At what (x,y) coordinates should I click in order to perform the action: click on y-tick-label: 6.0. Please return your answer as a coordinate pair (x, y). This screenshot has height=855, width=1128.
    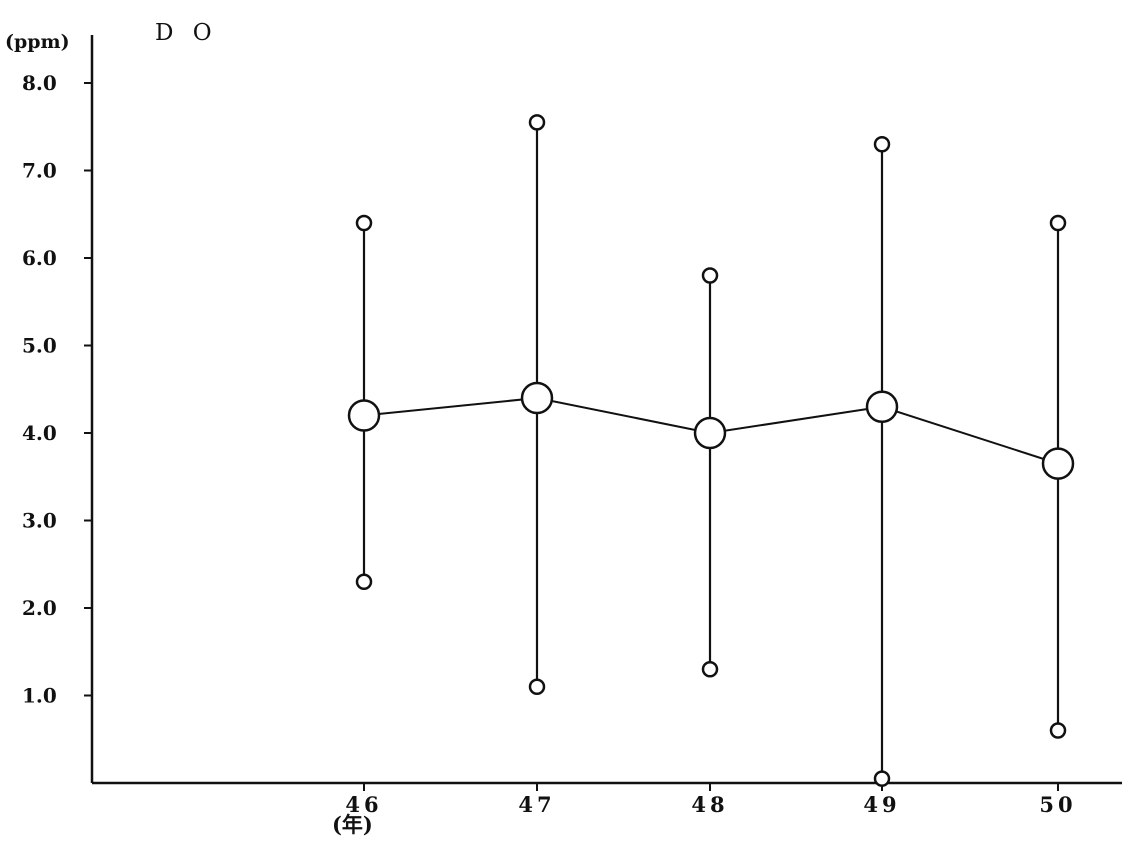
    Looking at the image, I should click on (39, 258).